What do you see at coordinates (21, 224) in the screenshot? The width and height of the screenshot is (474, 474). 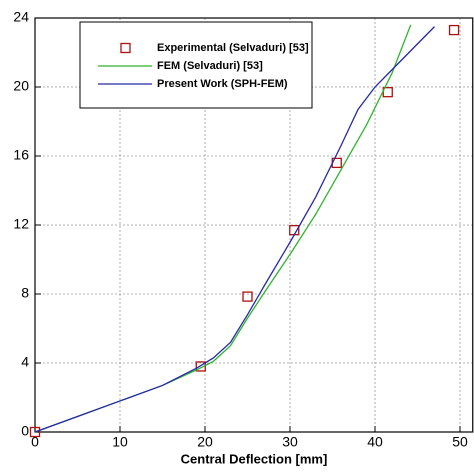 I see `y-tick-label: 12` at bounding box center [21, 224].